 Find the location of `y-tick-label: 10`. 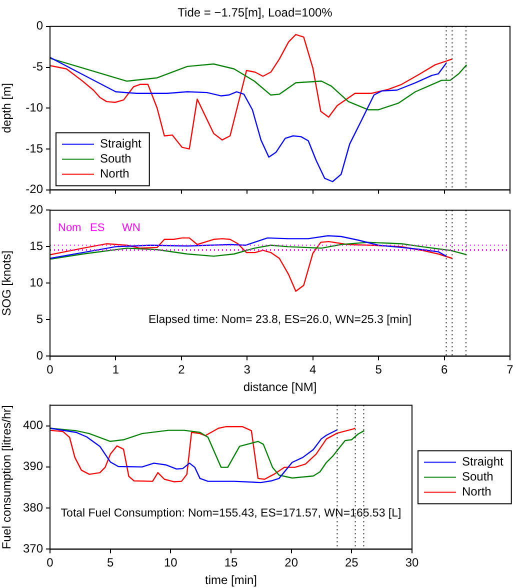

y-tick-label: 10 is located at coordinates (37, 283).